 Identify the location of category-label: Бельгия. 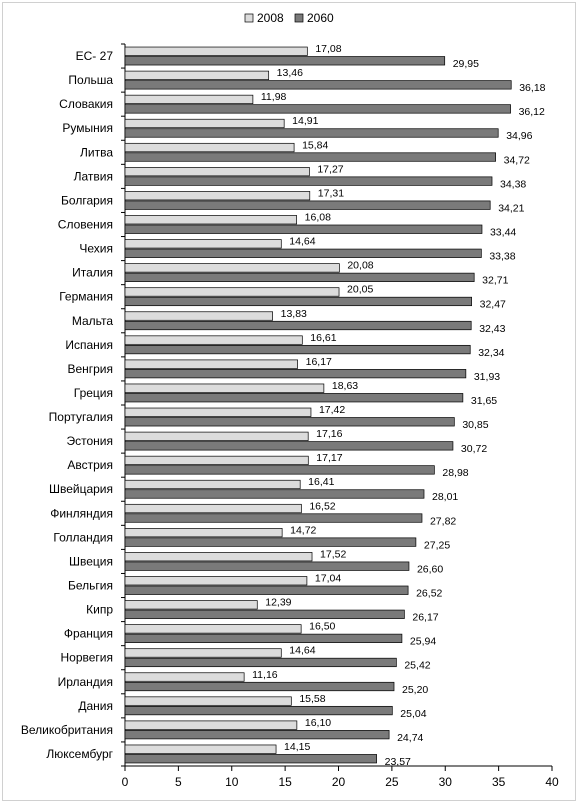
(90, 586).